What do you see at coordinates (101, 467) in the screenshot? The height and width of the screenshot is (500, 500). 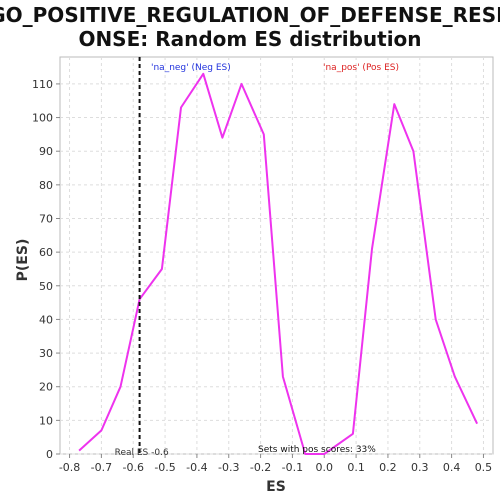 I see `x-tick-label: -0.7` at bounding box center [101, 467].